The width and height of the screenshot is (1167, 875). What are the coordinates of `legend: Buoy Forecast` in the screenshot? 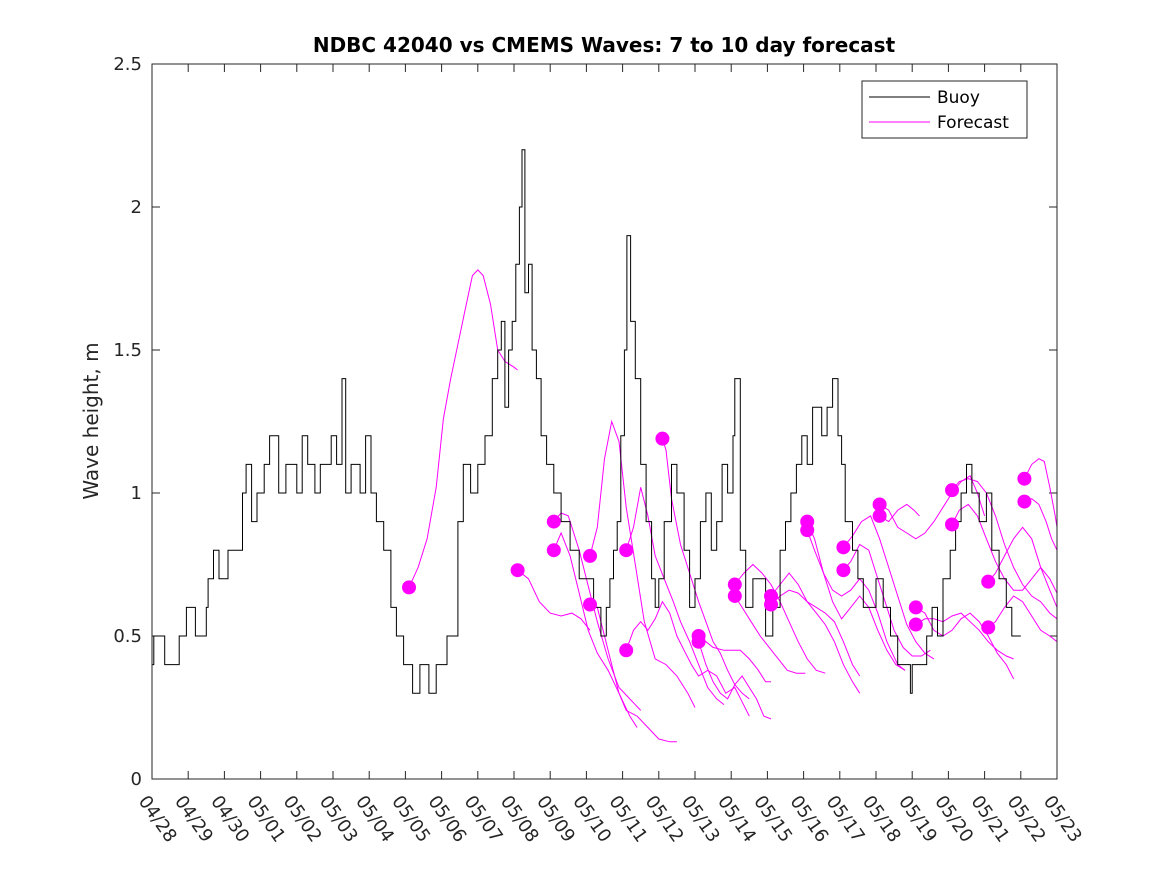 It's located at (944, 109).